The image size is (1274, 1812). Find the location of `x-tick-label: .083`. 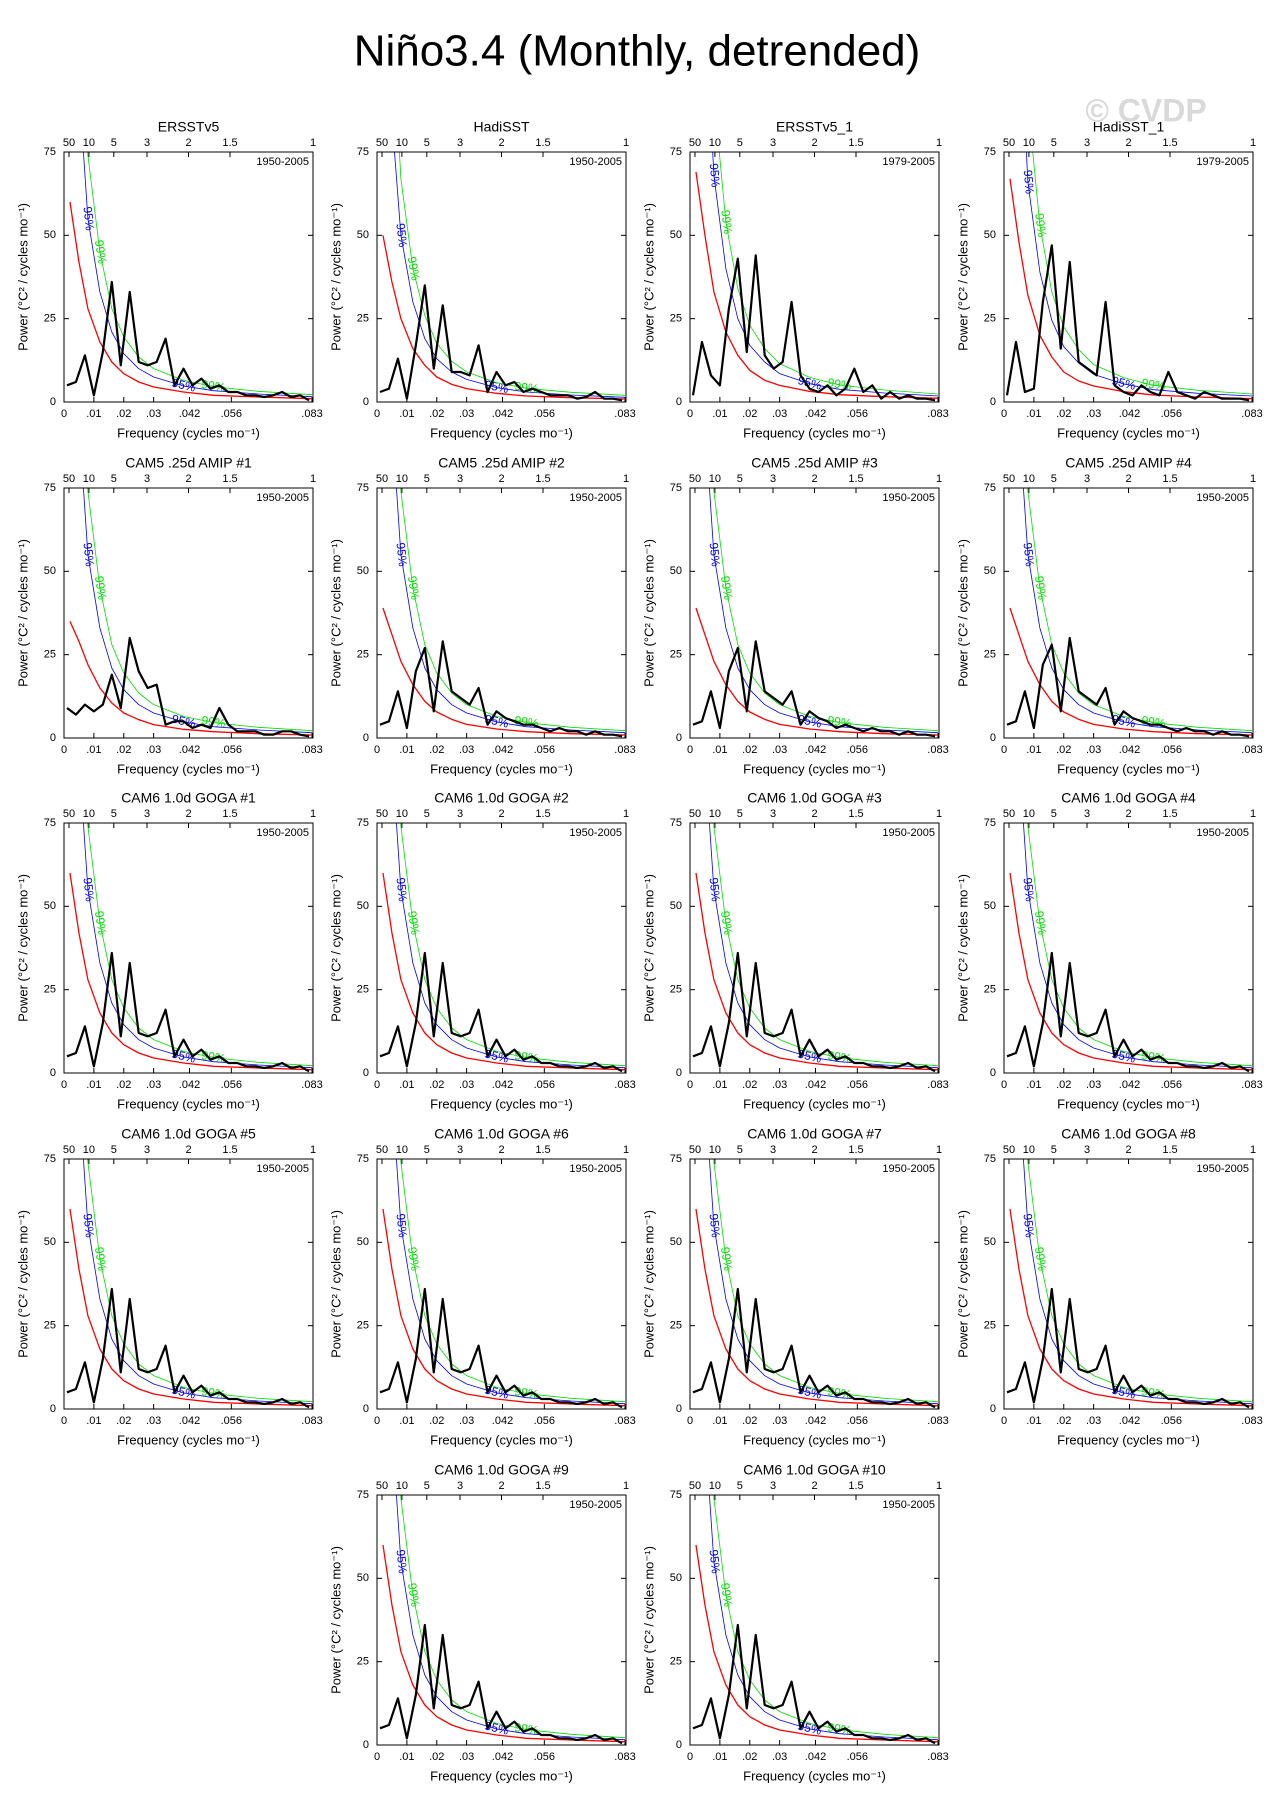

x-tick-label: .083 is located at coordinates (311, 414).